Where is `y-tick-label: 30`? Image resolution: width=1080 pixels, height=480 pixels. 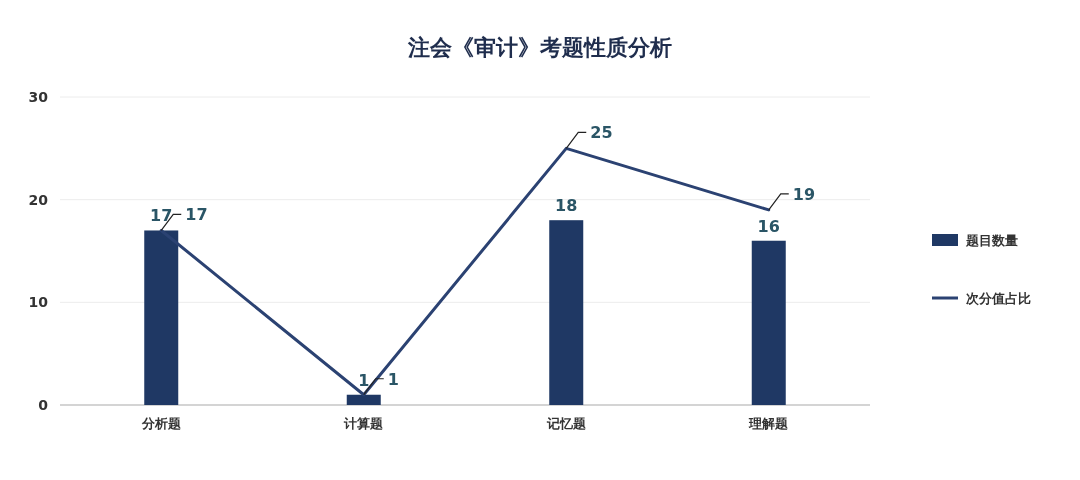 y-tick-label: 30 is located at coordinates (38, 97).